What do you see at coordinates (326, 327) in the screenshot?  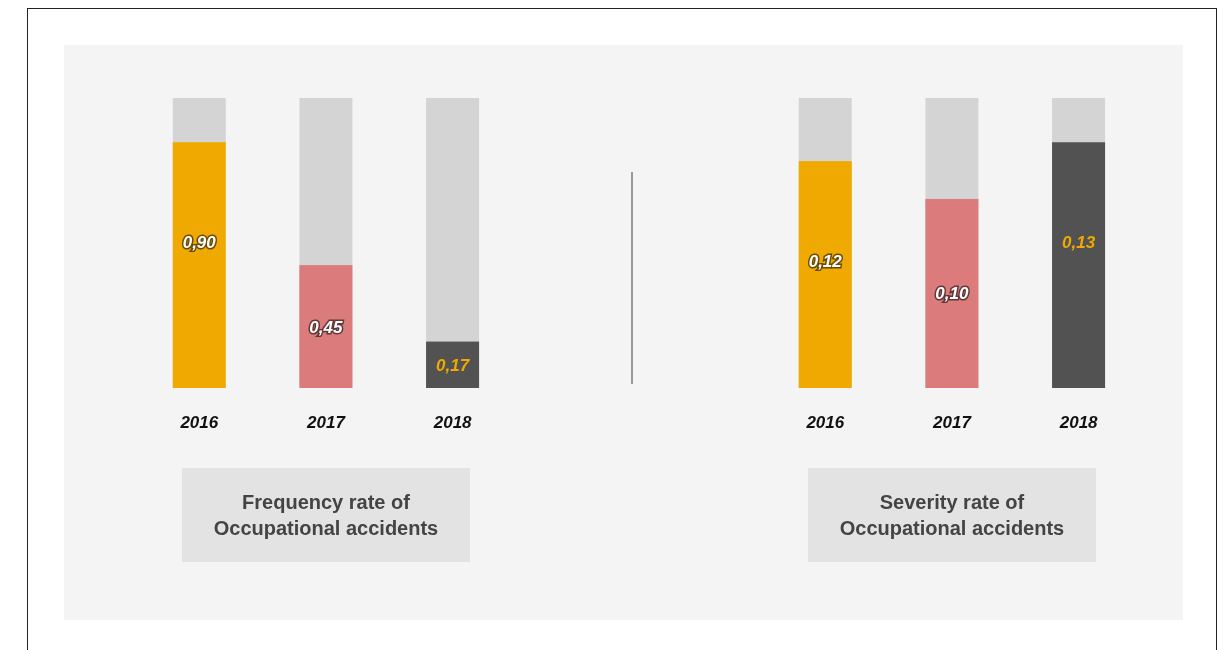 I see `data-label: 0,45` at bounding box center [326, 327].